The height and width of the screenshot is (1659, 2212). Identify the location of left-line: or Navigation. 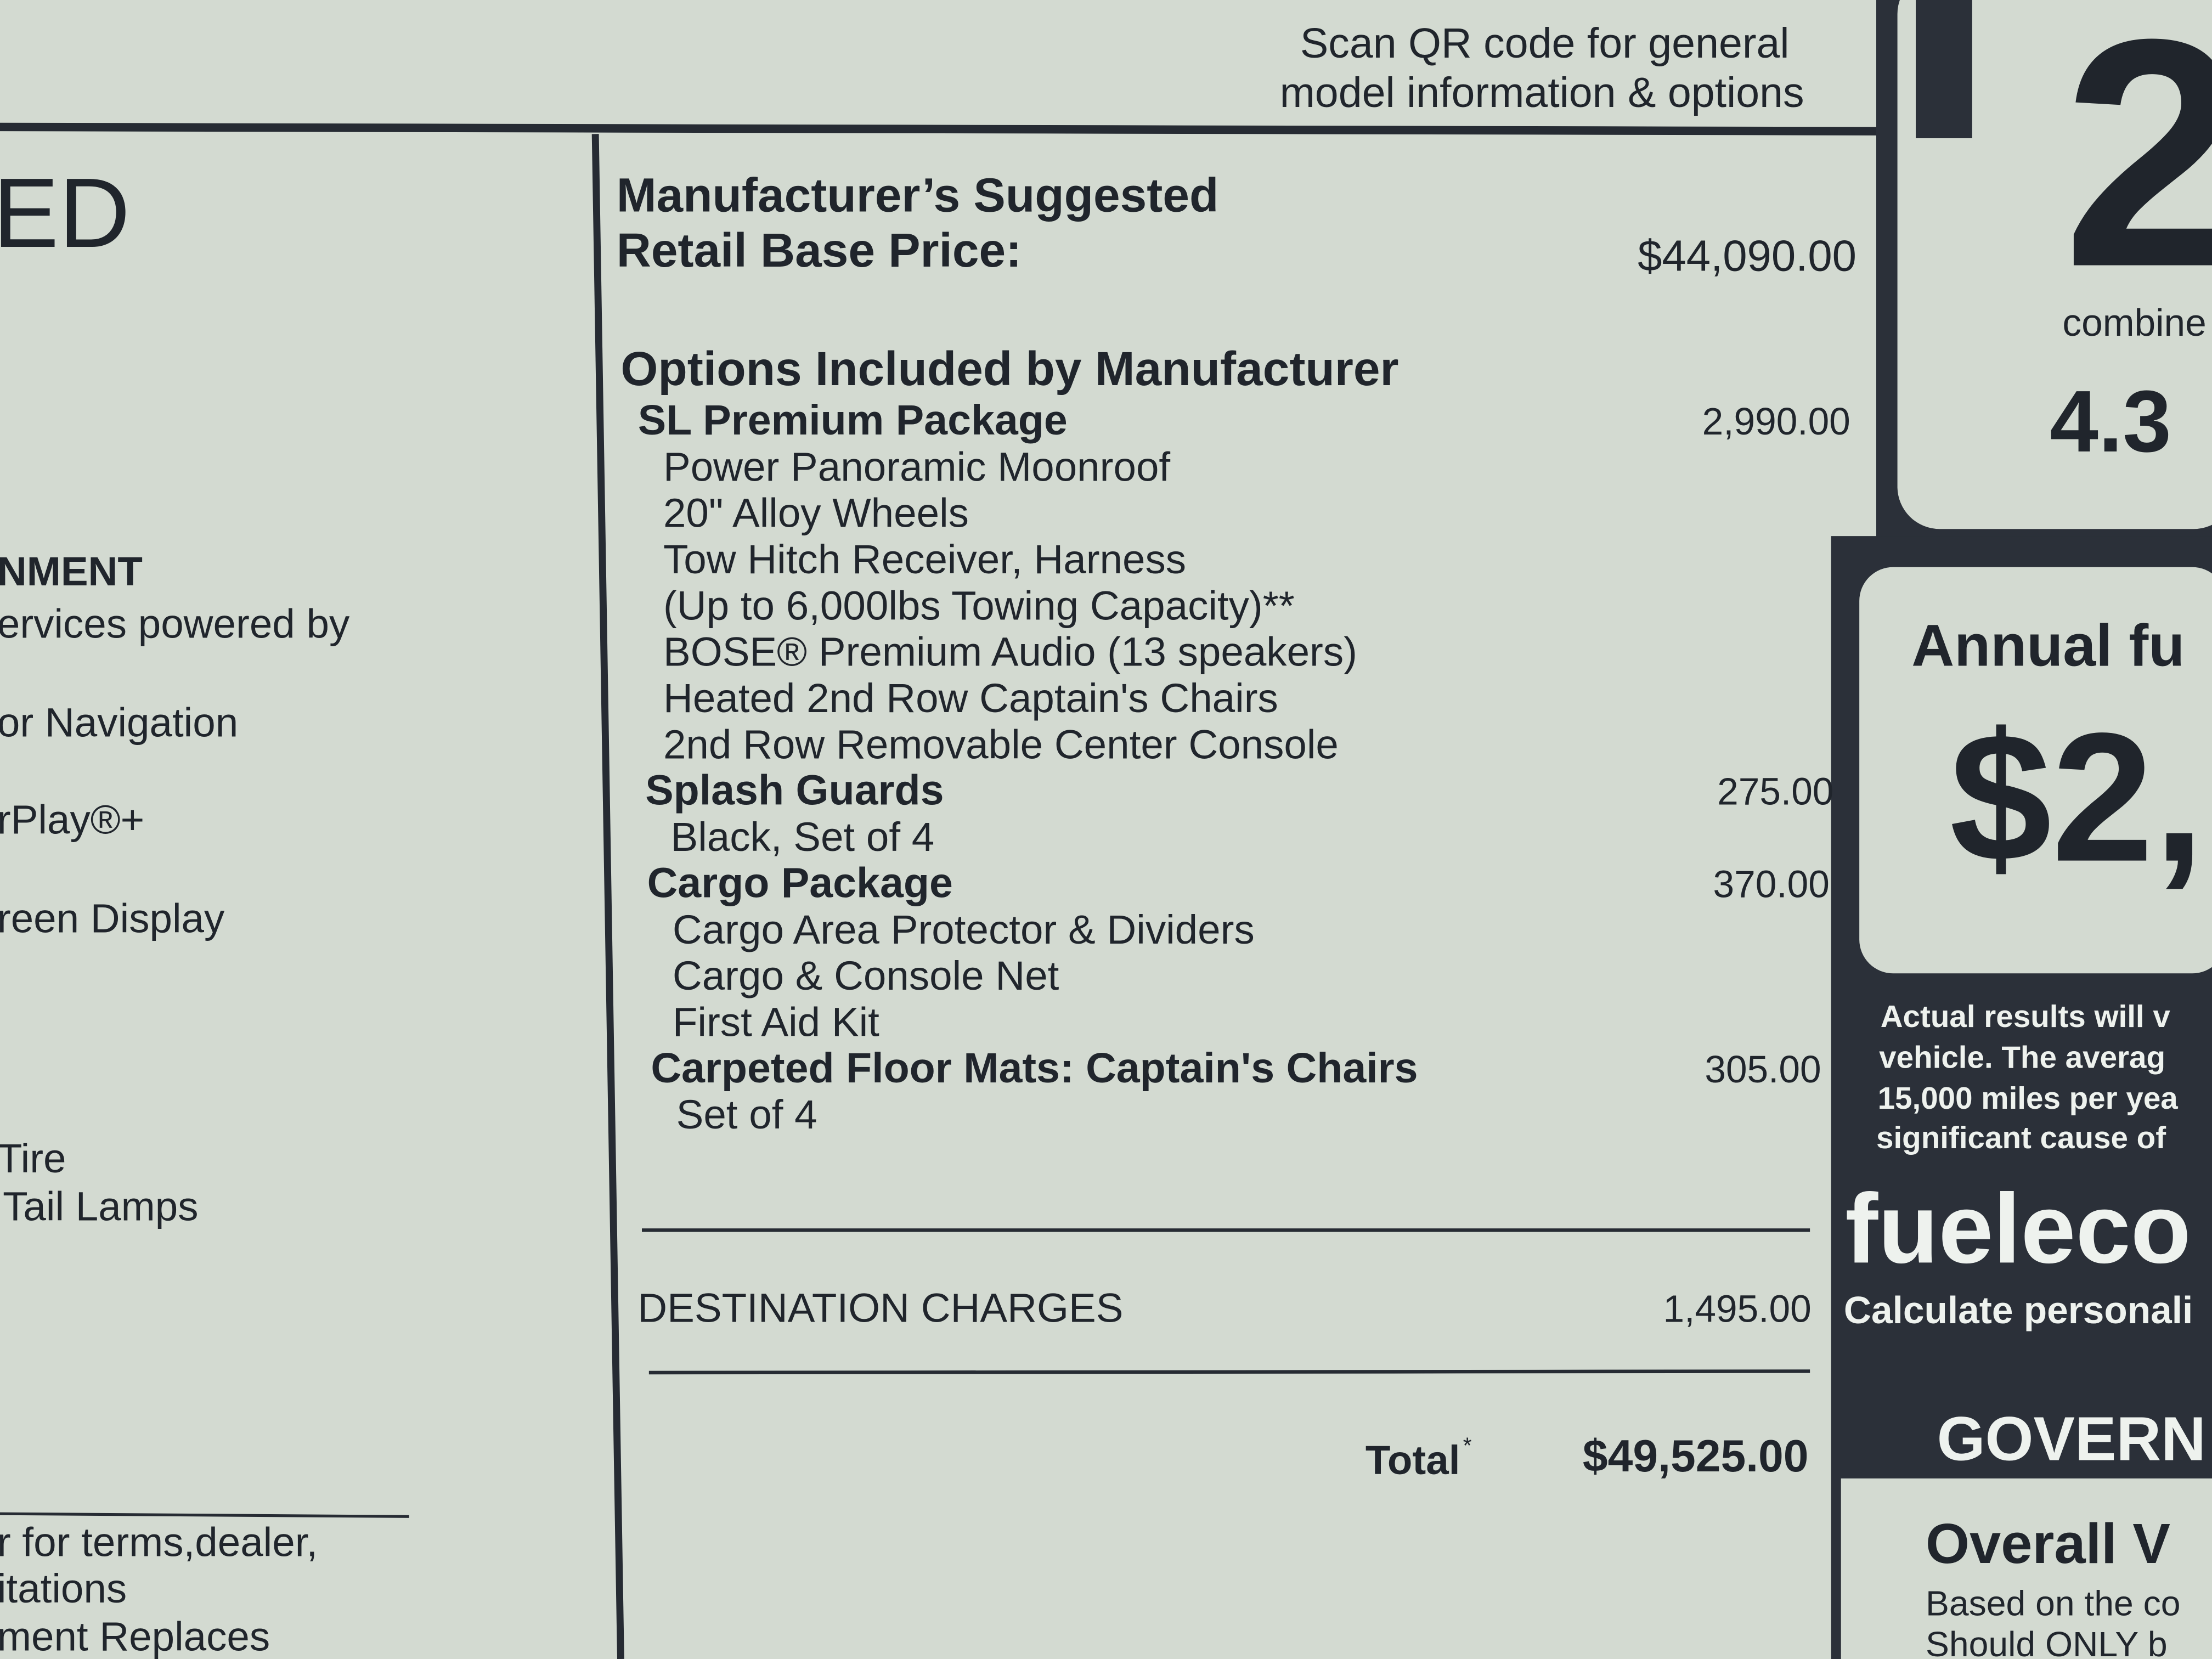
(119, 722).